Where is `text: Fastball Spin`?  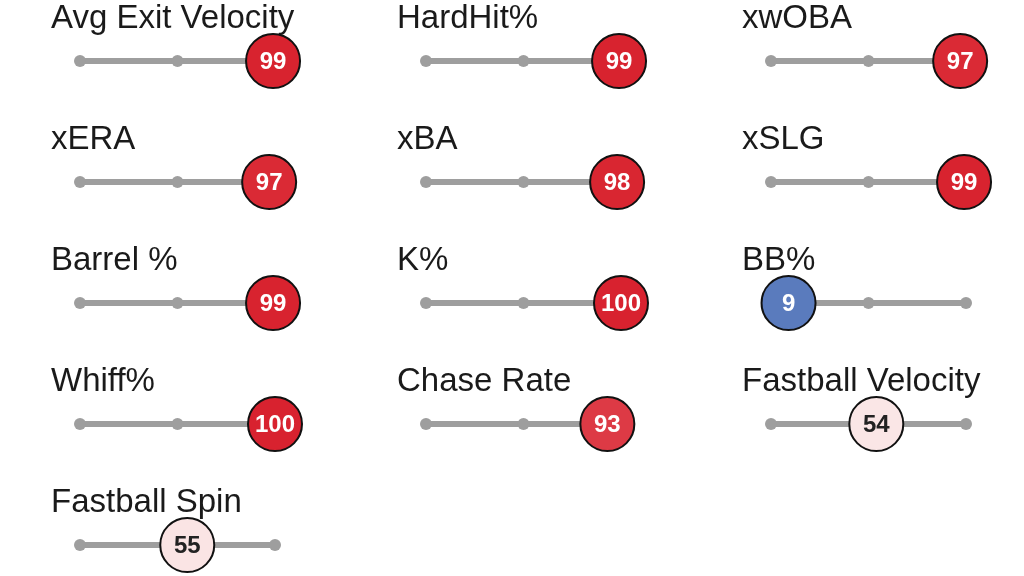 text: Fastball Spin is located at coordinates (146, 500).